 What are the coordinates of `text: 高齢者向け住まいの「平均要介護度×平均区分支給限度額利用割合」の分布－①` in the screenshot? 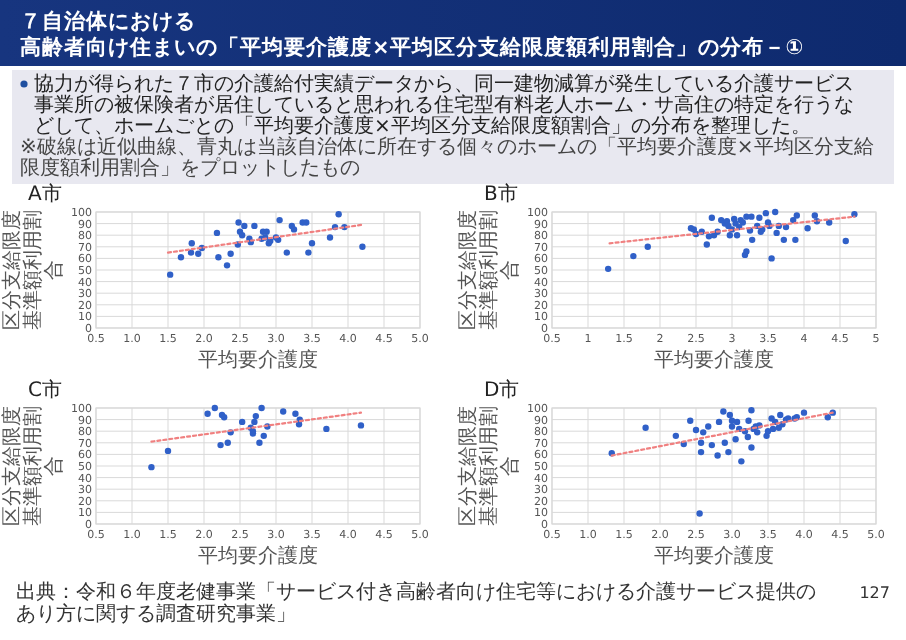 It's located at (412, 47).